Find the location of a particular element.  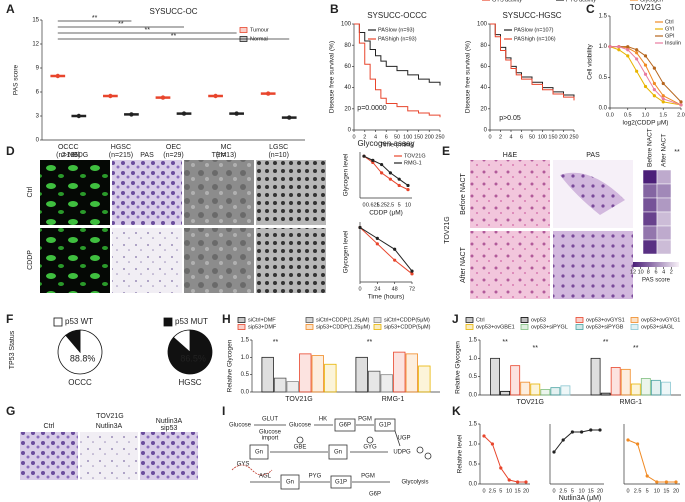

box is located at coordinates (385, 425).